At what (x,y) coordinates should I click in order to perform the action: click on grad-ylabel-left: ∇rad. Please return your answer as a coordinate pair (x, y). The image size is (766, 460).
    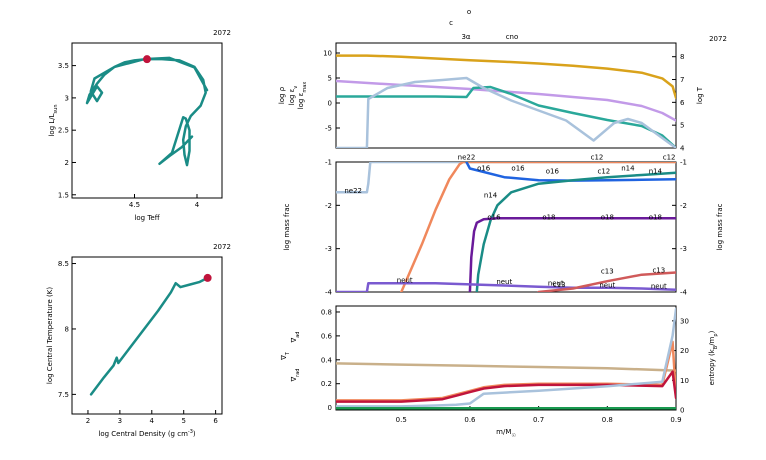
    Looking at the image, I should click on (295, 376).